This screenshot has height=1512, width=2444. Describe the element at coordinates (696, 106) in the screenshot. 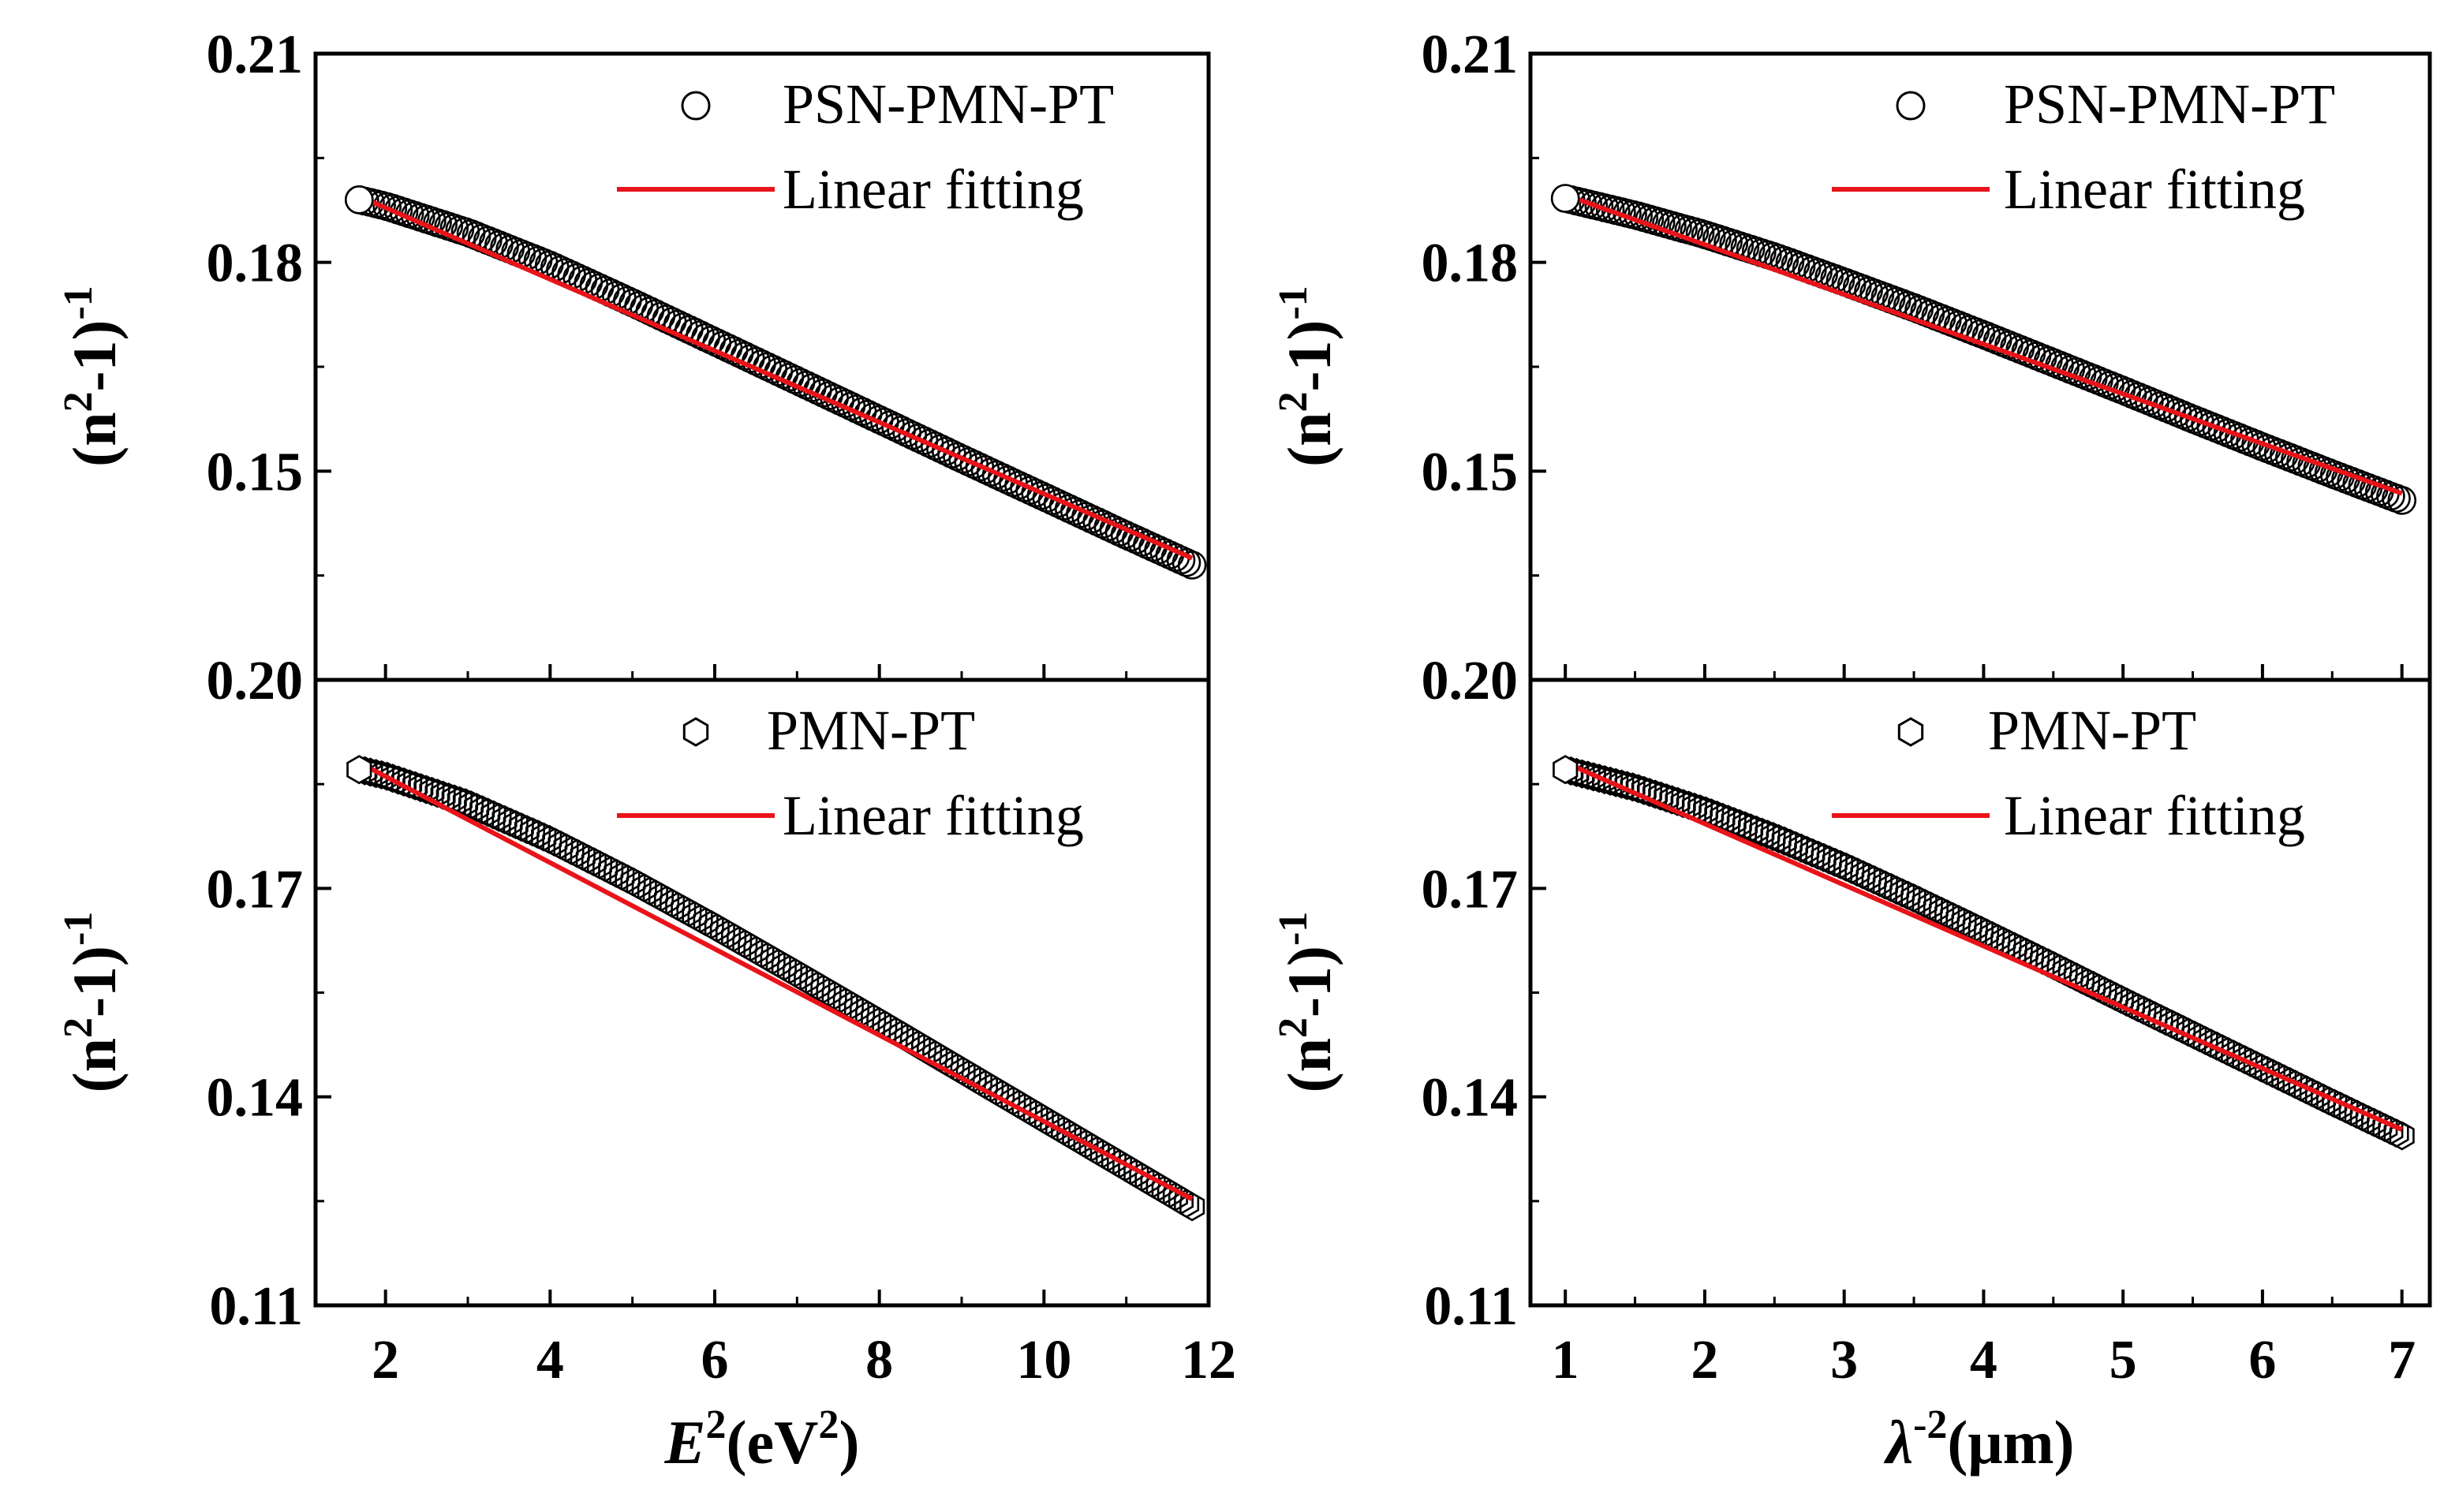

I see `legend-marker-circle` at that location.